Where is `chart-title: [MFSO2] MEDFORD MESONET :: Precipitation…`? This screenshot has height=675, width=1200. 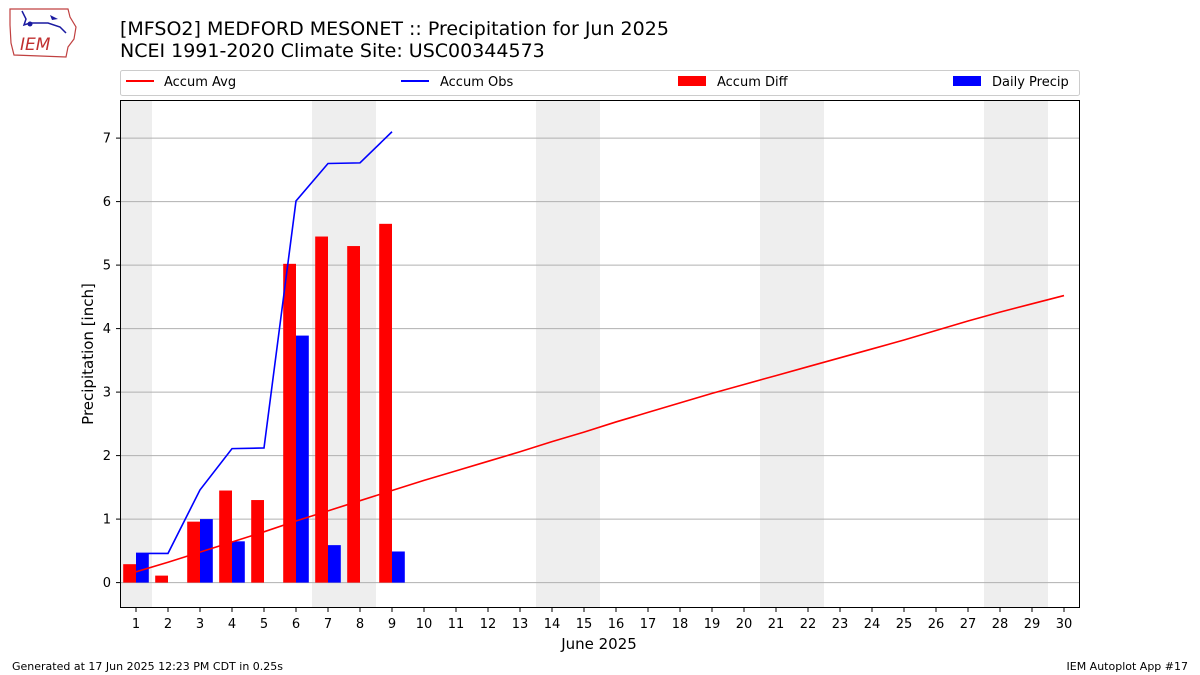 chart-title: [MFSO2] MEDFORD MESONET :: Precipitation… is located at coordinates (394, 29).